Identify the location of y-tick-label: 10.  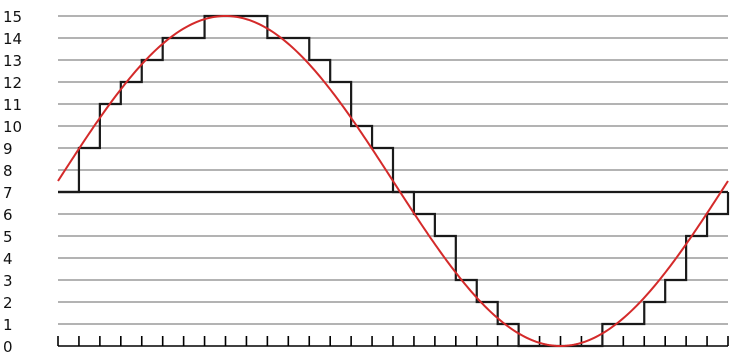
(12, 127).